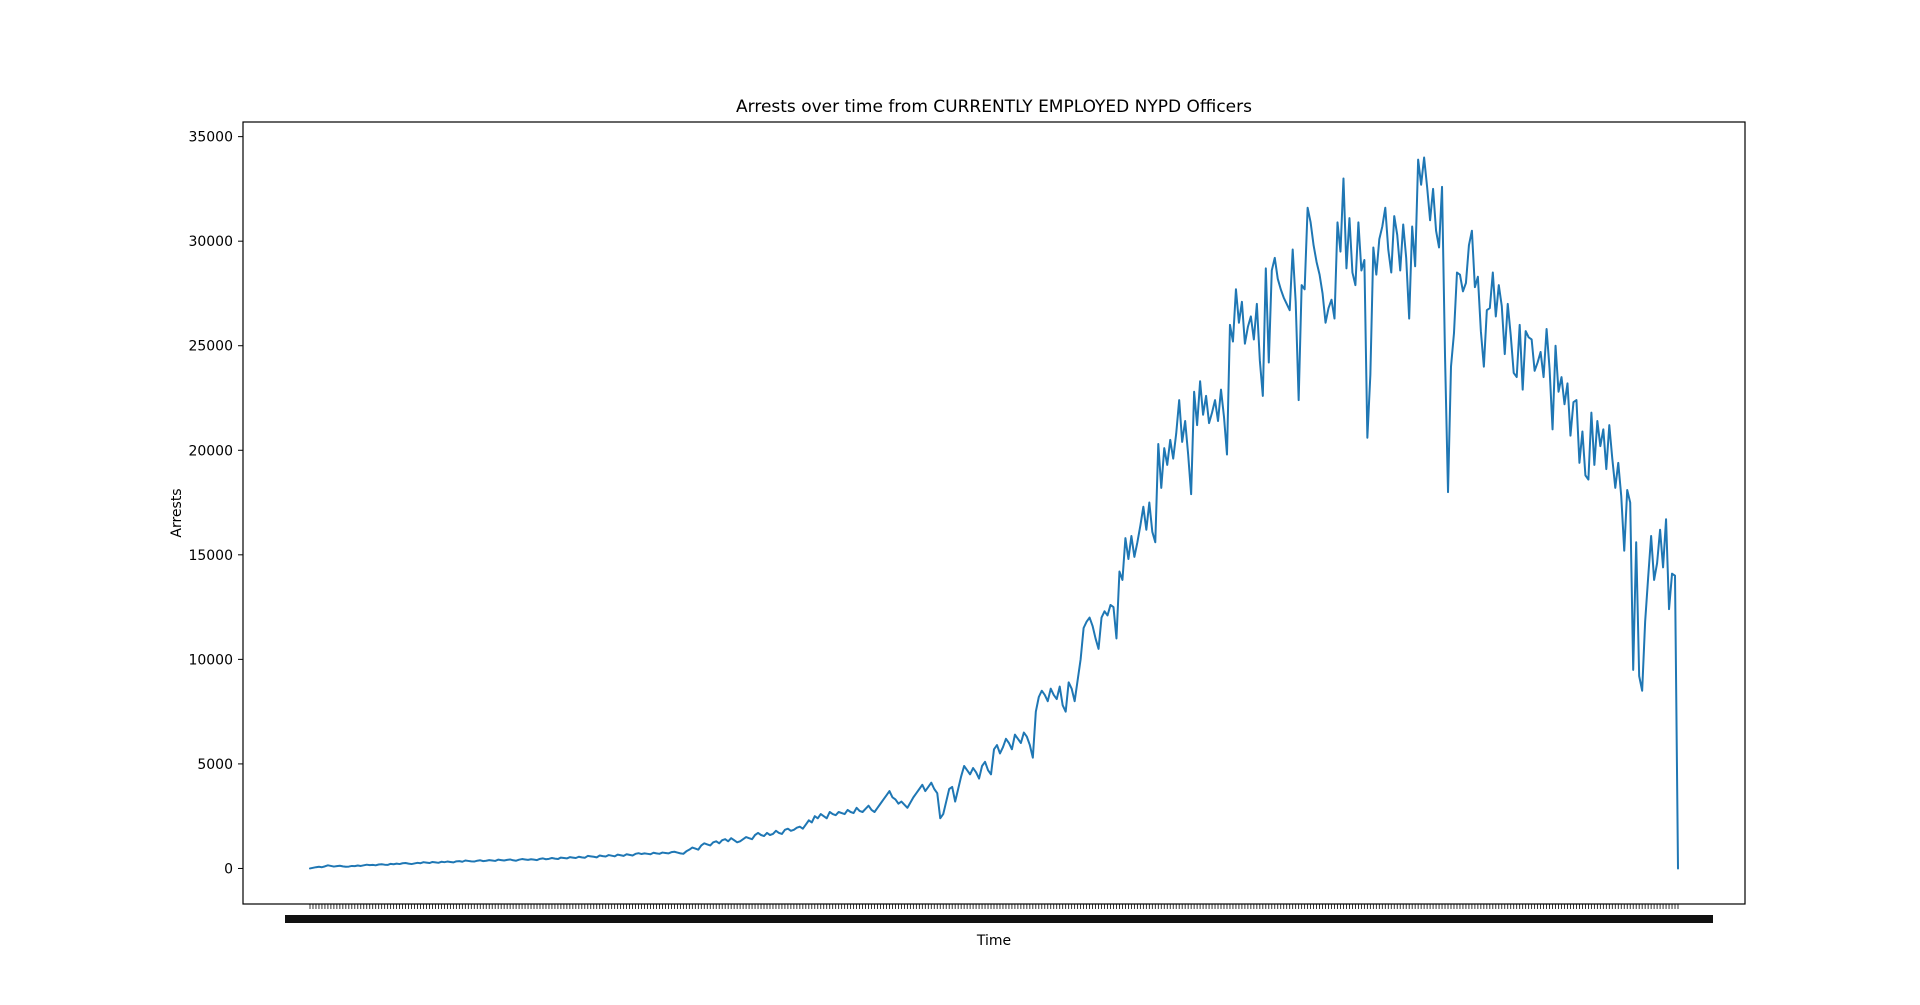 The width and height of the screenshot is (1920, 1005). I want to click on y-tick-label: 20000, so click(210, 451).